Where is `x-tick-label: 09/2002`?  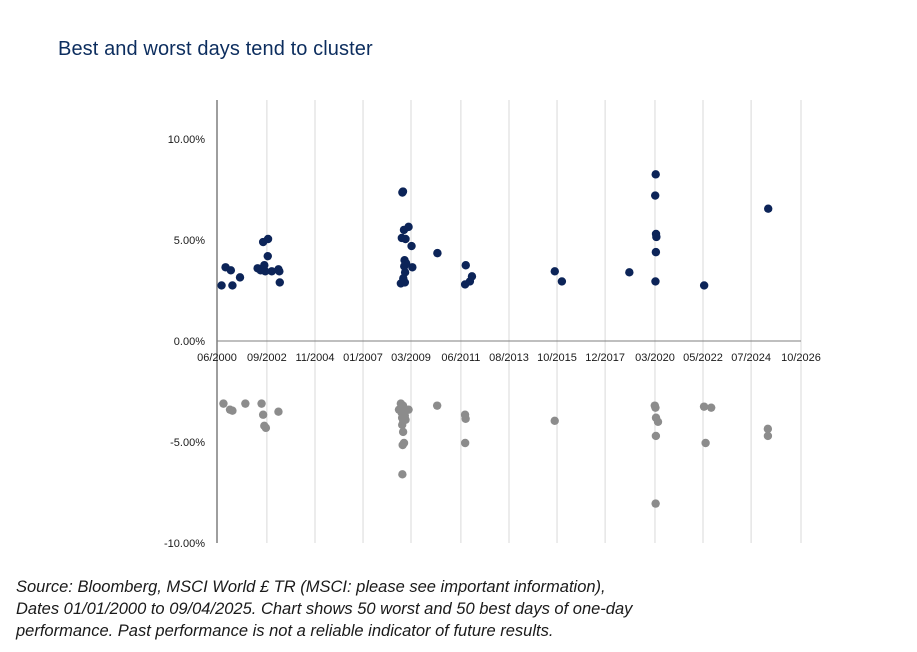 x-tick-label: 09/2002 is located at coordinates (267, 358).